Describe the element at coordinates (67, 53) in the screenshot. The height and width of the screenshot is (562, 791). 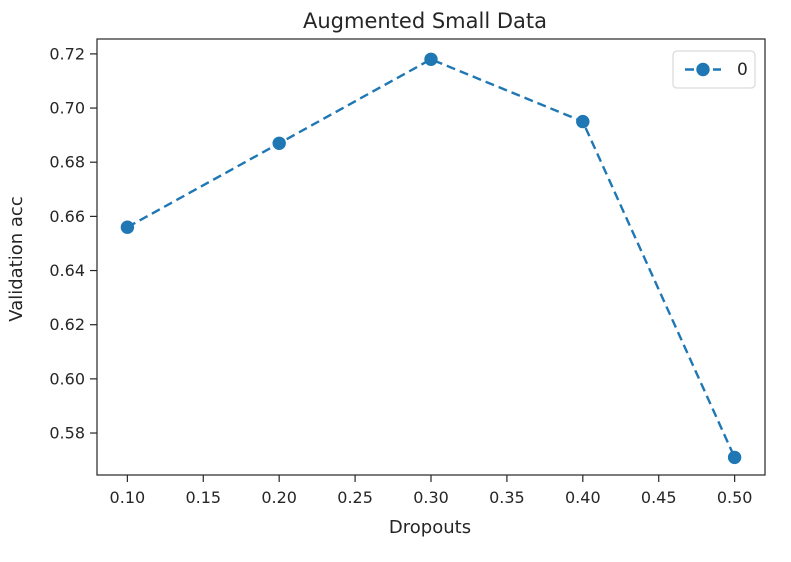
I see `y-tick-label: 0.72` at that location.